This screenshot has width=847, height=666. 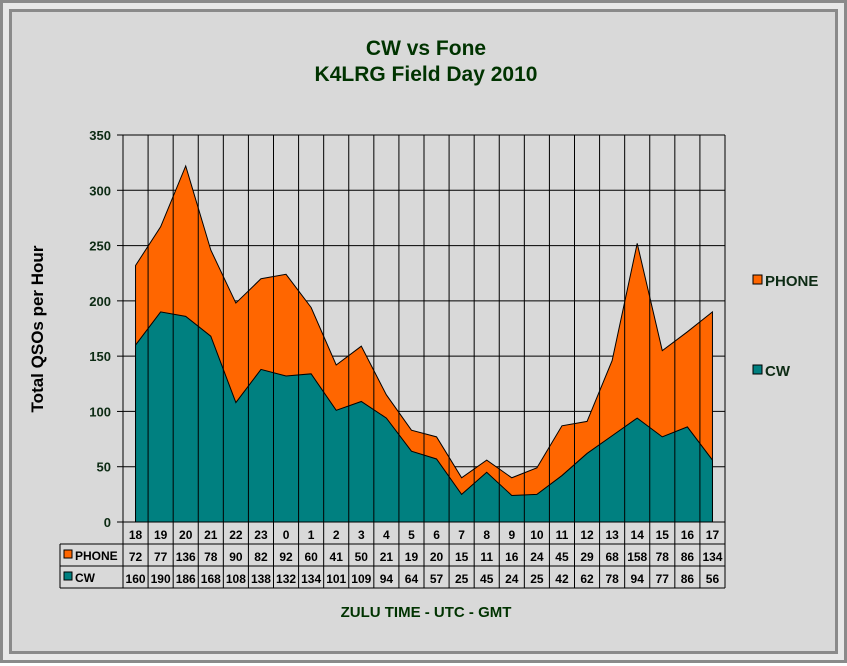 What do you see at coordinates (186, 557) in the screenshot?
I see `data-label-phone: 136` at bounding box center [186, 557].